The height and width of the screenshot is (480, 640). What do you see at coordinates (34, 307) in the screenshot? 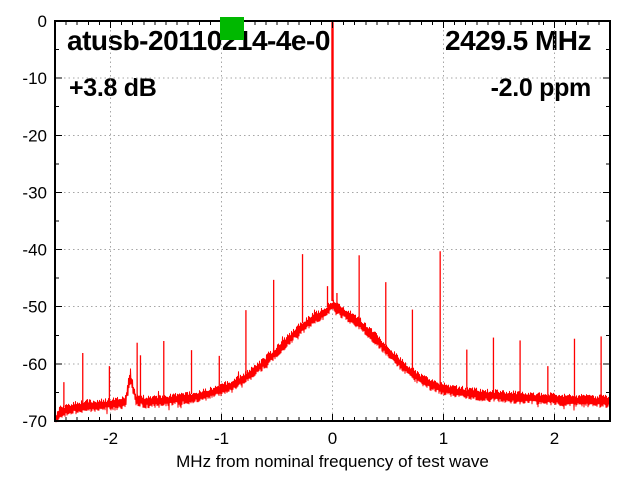
I see `y-tick-label: -50` at bounding box center [34, 307].